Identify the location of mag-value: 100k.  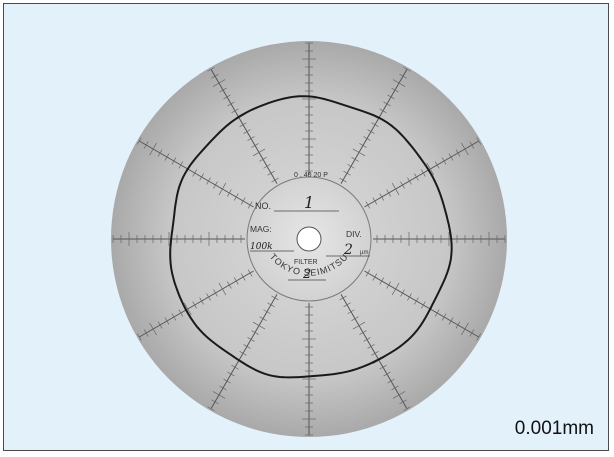
(261, 247).